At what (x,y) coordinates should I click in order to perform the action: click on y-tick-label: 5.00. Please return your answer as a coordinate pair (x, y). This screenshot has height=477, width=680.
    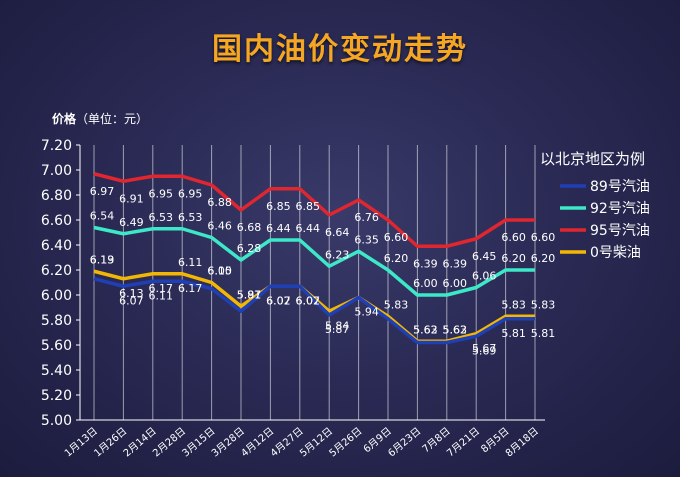
    Looking at the image, I should click on (56, 421).